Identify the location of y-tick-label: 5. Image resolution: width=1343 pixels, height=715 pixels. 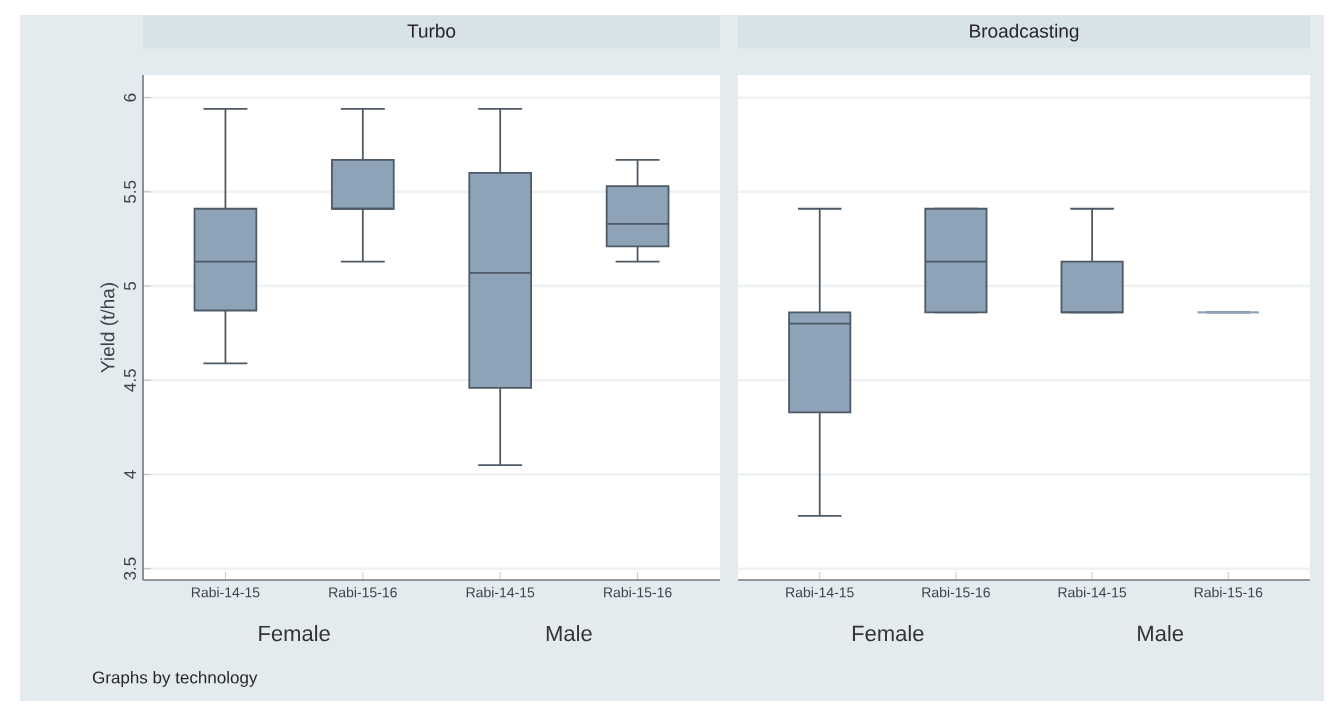
(130, 286).